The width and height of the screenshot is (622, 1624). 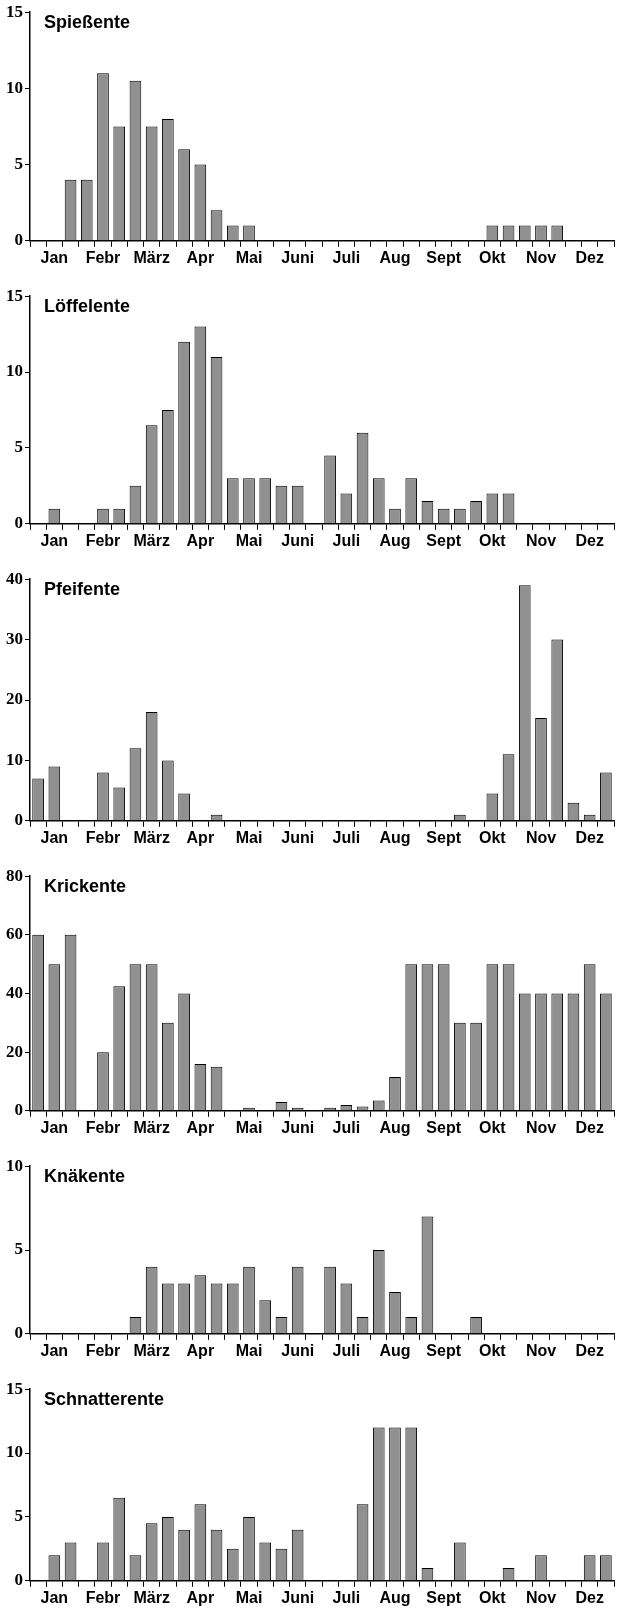 I want to click on chart-title: Krickente, so click(x=85, y=886).